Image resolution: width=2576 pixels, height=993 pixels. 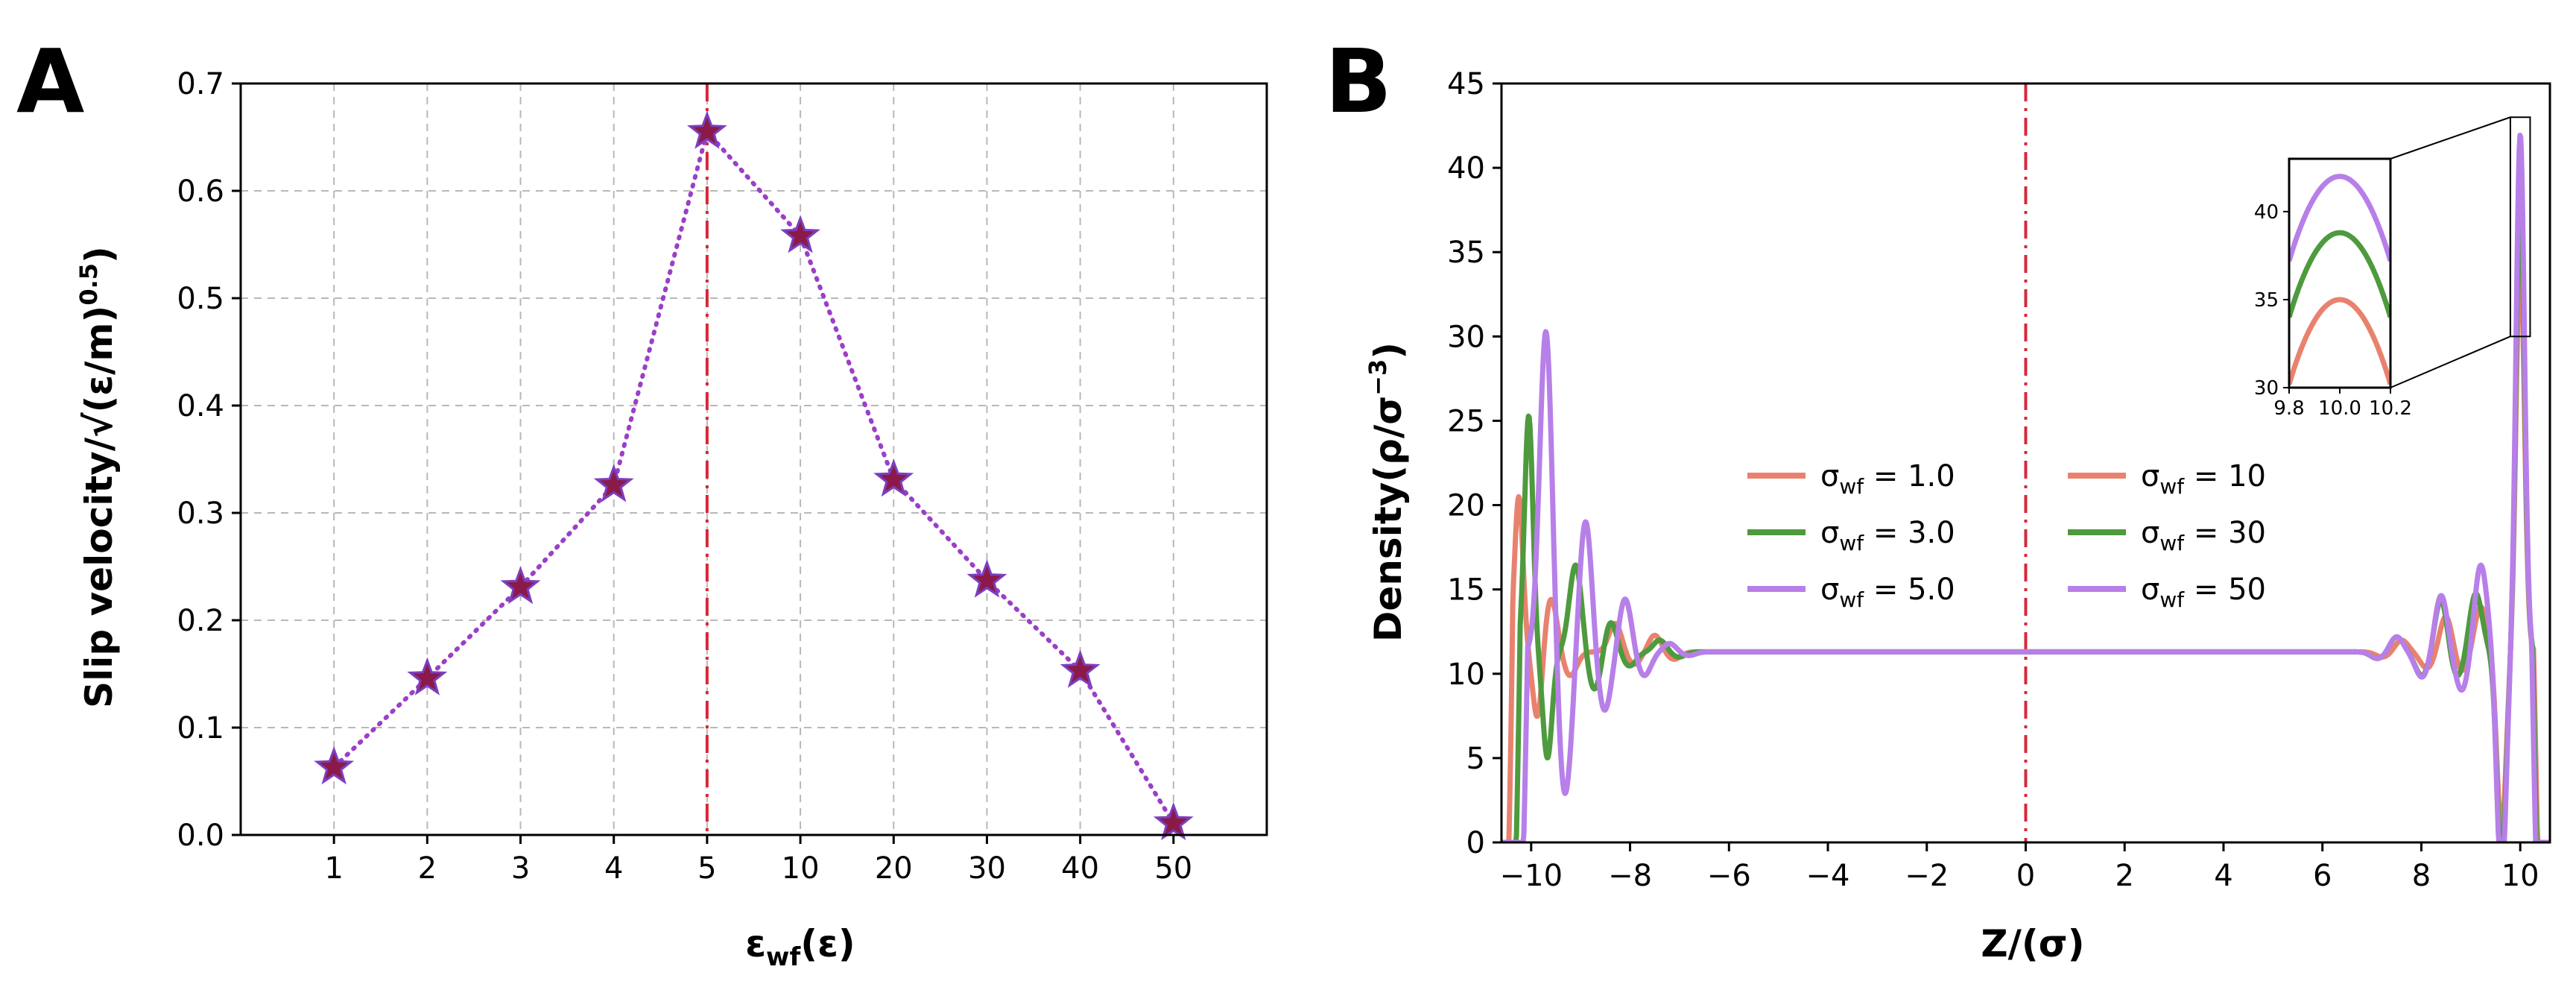 What do you see at coordinates (1475, 759) in the screenshot?
I see `panel-b-ytick-label: 5` at bounding box center [1475, 759].